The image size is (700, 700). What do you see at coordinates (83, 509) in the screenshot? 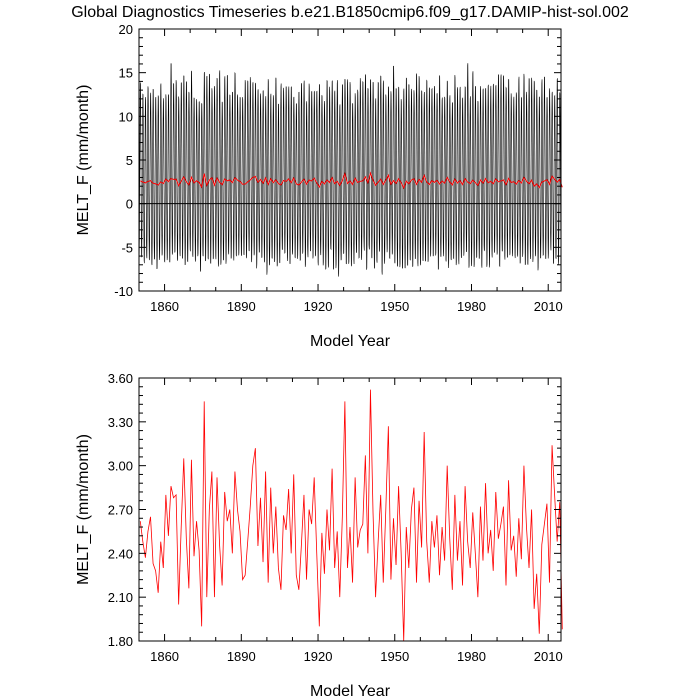
I see `bottom-y-axis-label: MELT_F (mm/month)` at bounding box center [83, 509].